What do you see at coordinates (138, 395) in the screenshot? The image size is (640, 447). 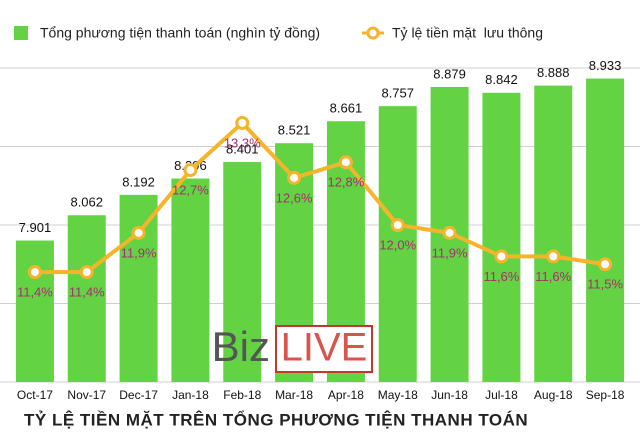 I see `x-tick-label: Dec-17` at bounding box center [138, 395].